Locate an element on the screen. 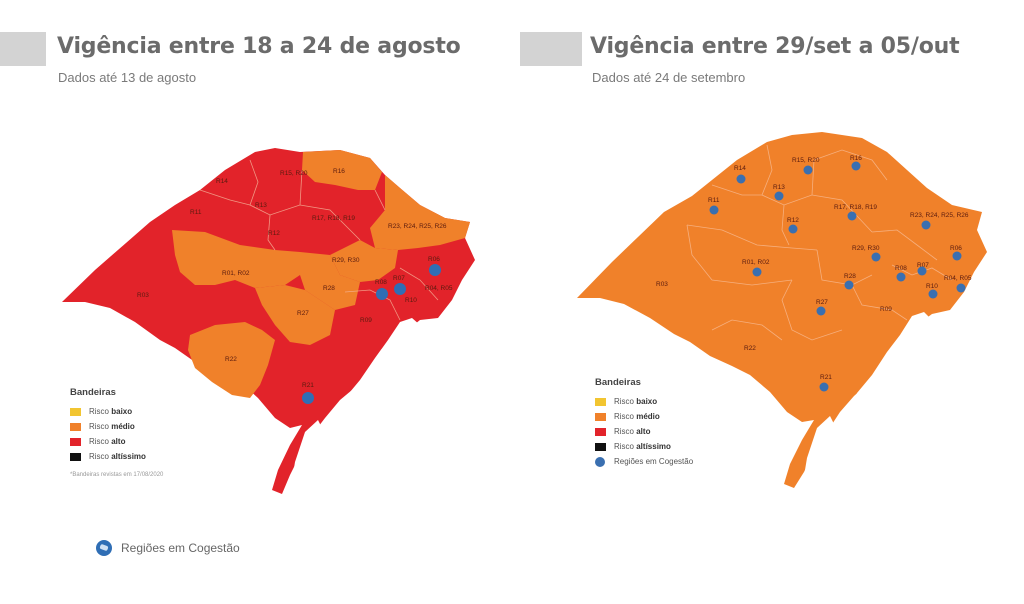 The image size is (1024, 604). map-subtitle: Dados até 13 de agosto is located at coordinates (127, 77).